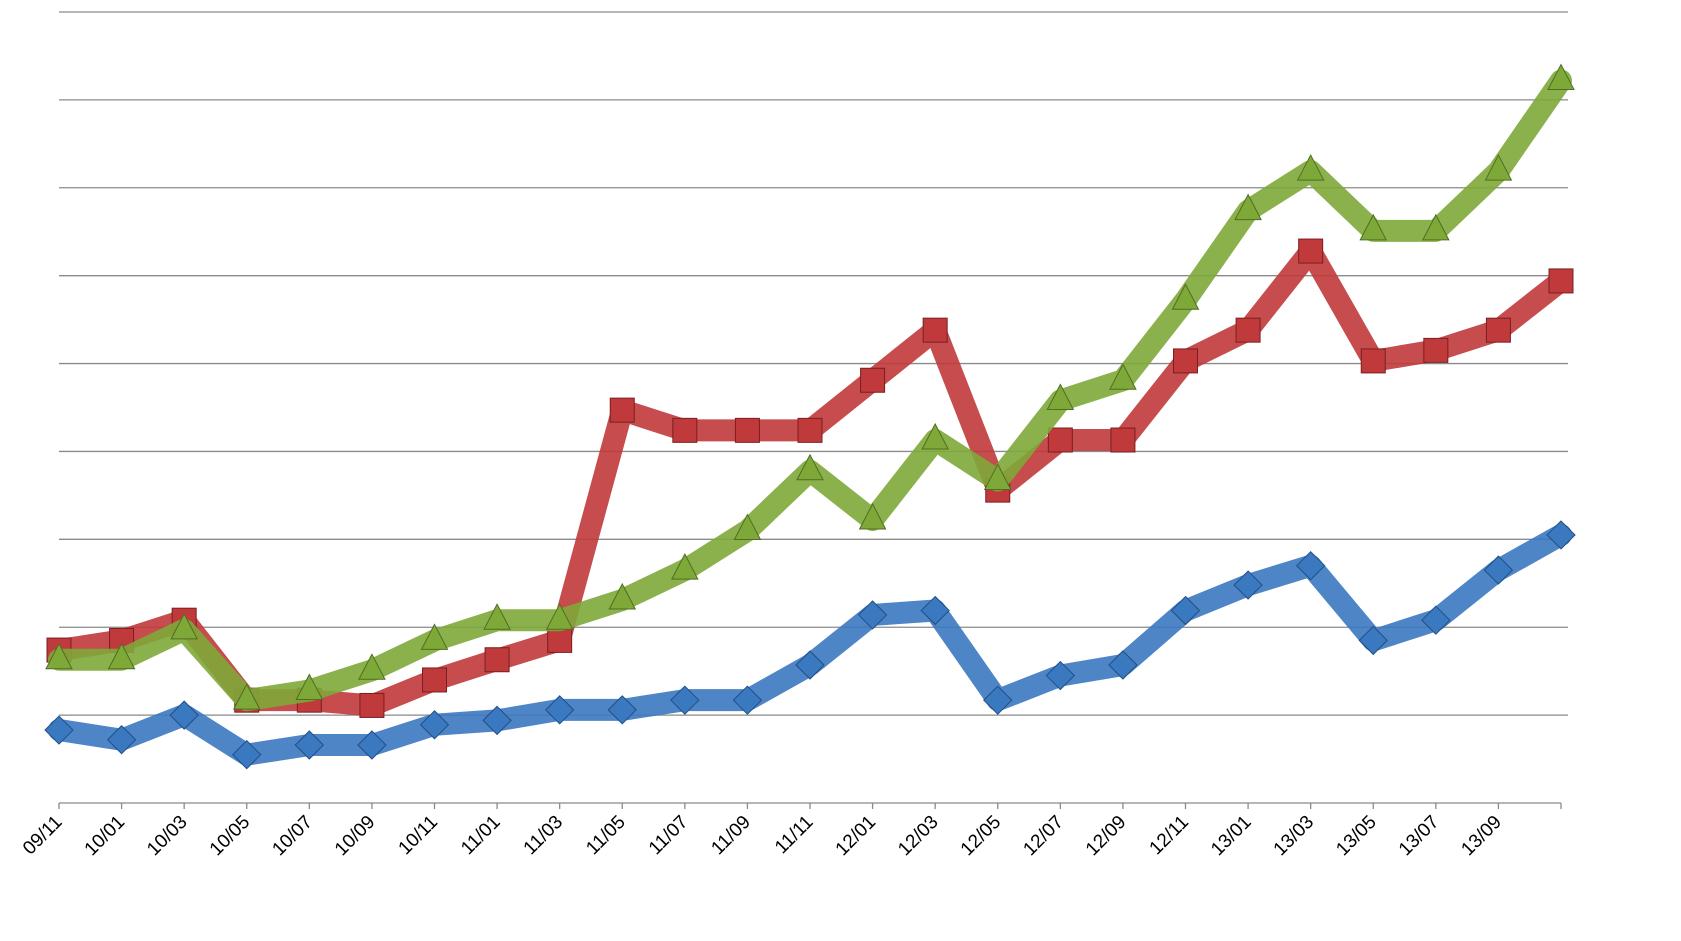  Describe the element at coordinates (1169, 835) in the screenshot. I see `x-tick-label: 12/11` at that location.